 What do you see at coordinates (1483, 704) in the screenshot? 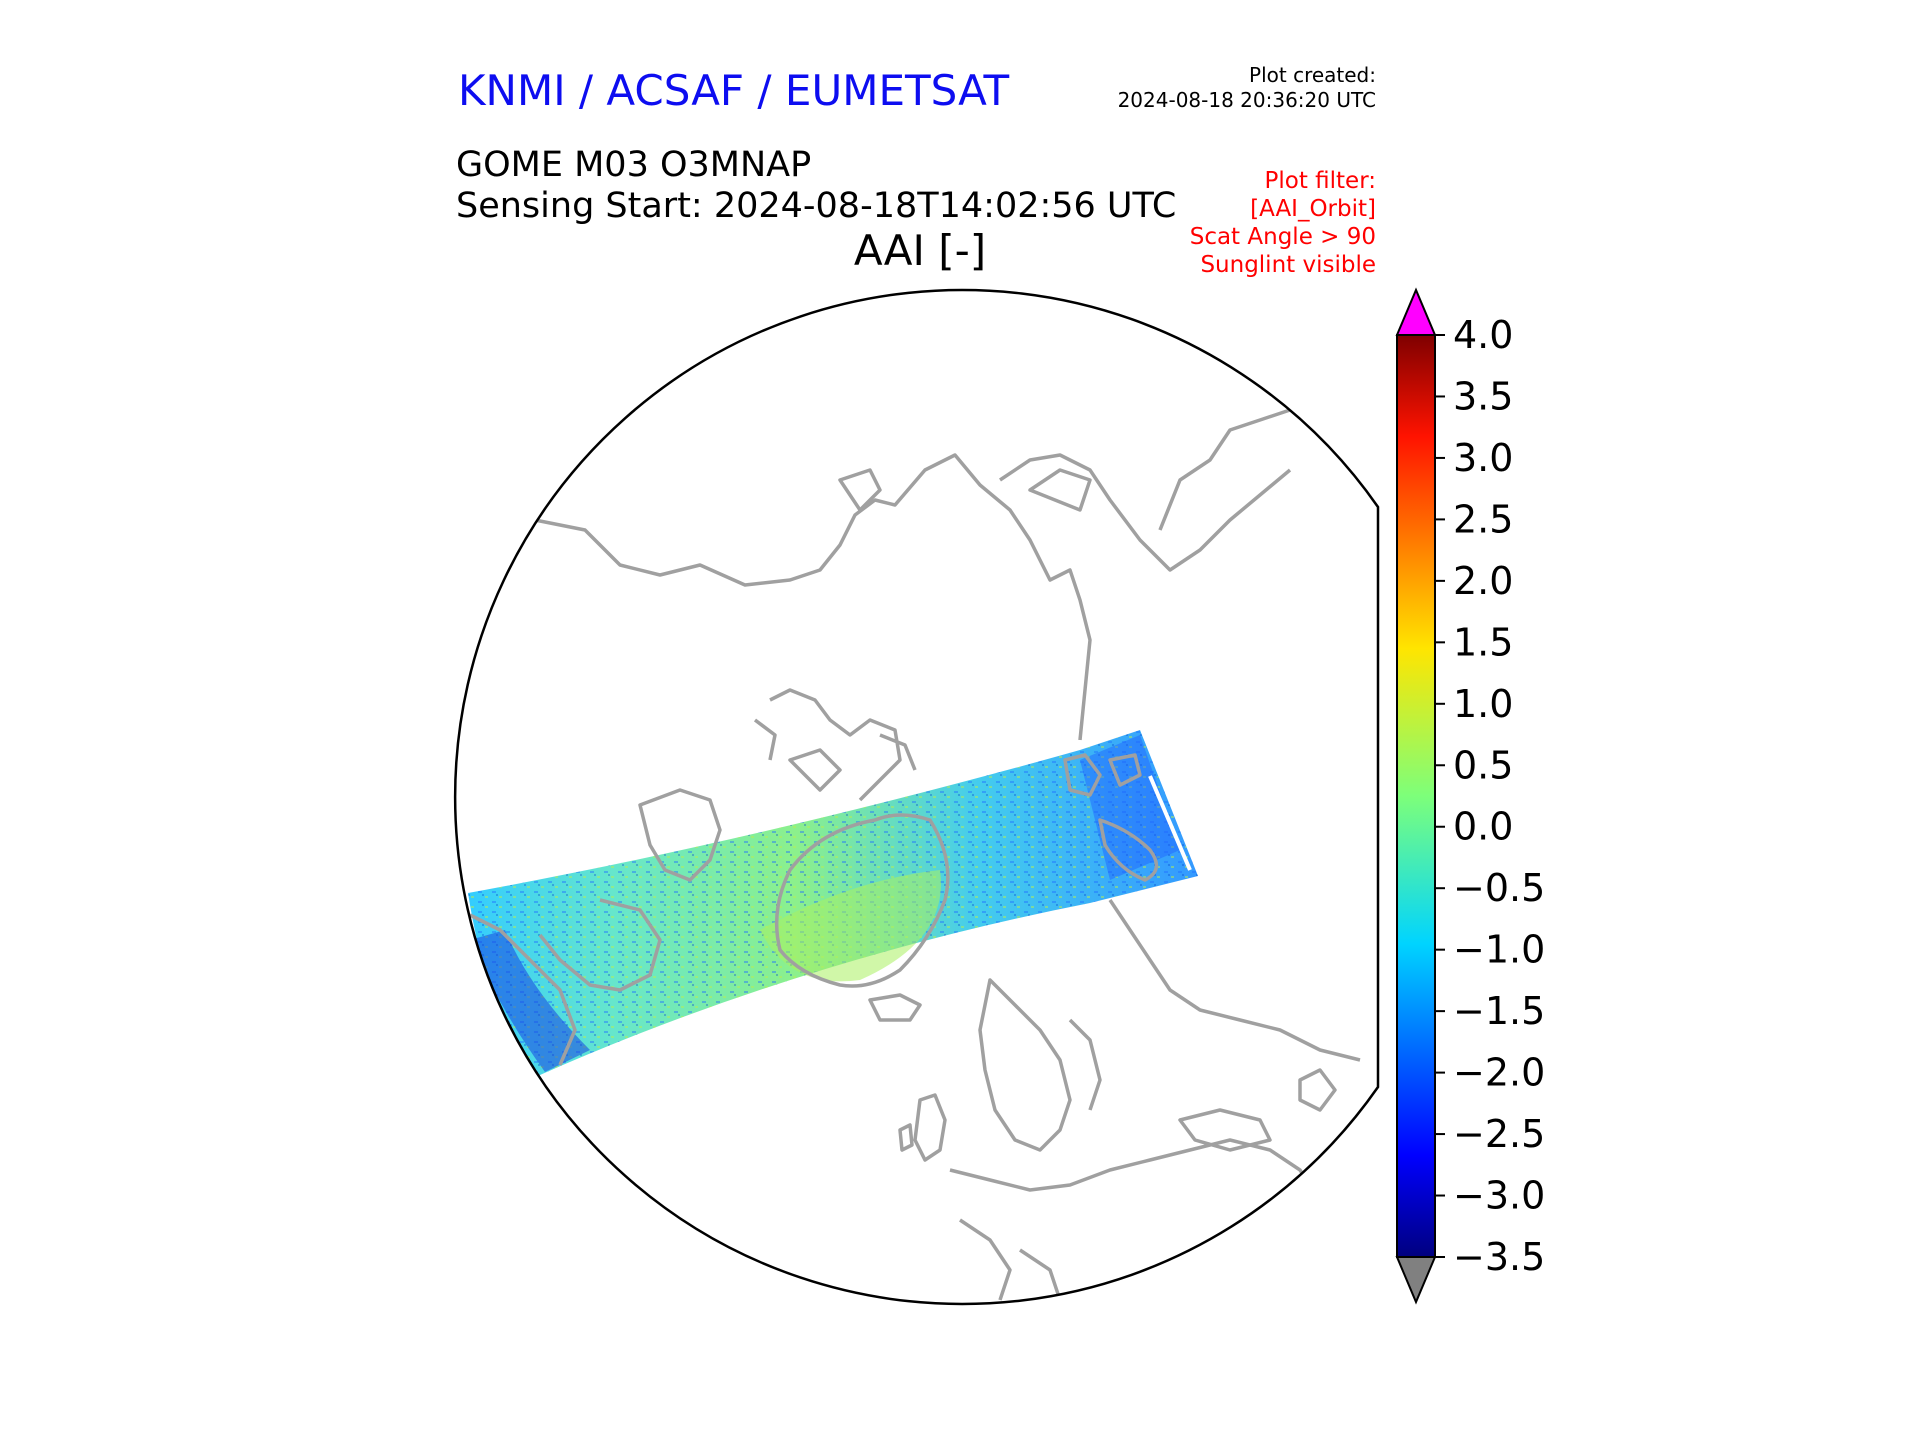
I see `colorbar-tick-label: 1.0` at bounding box center [1483, 704].